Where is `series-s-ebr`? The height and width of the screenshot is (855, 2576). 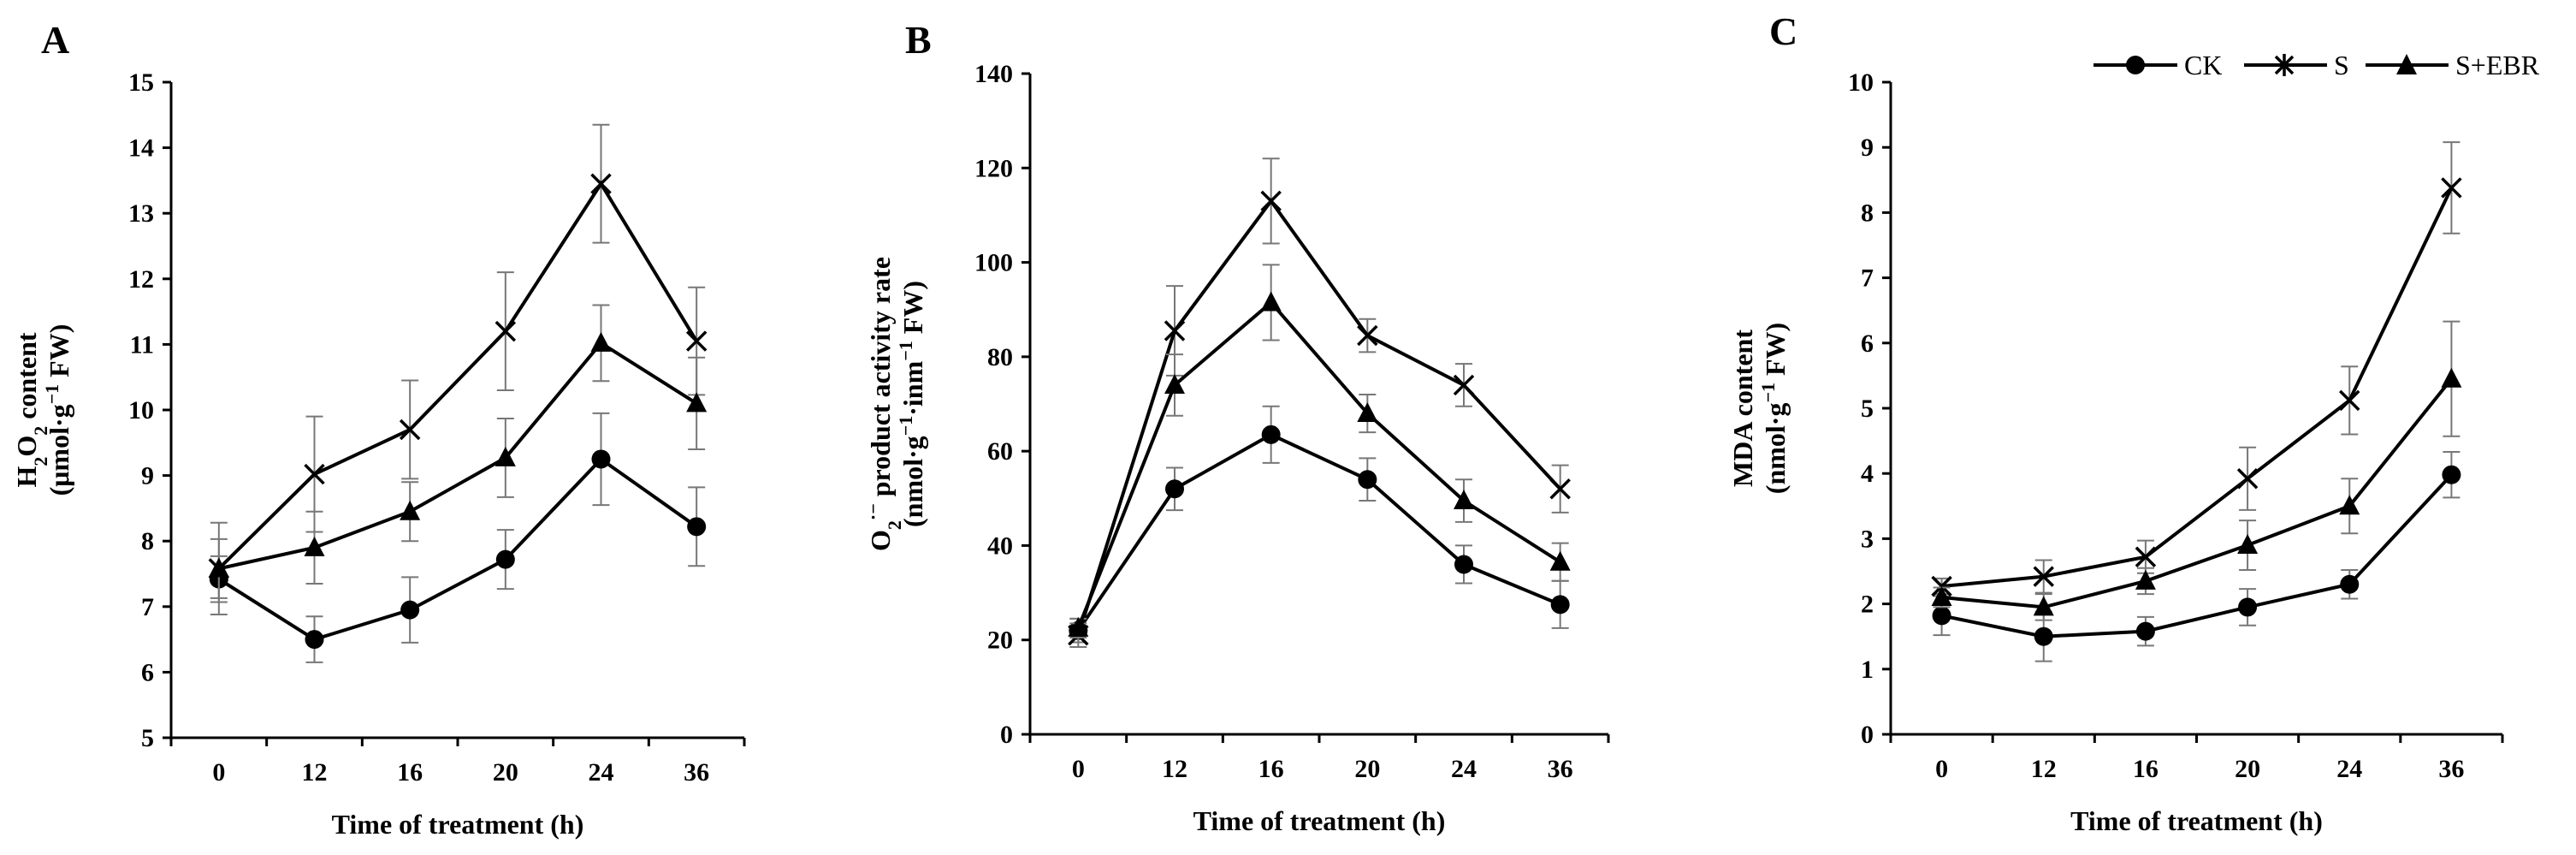 series-s-ebr is located at coordinates (2196, 470).